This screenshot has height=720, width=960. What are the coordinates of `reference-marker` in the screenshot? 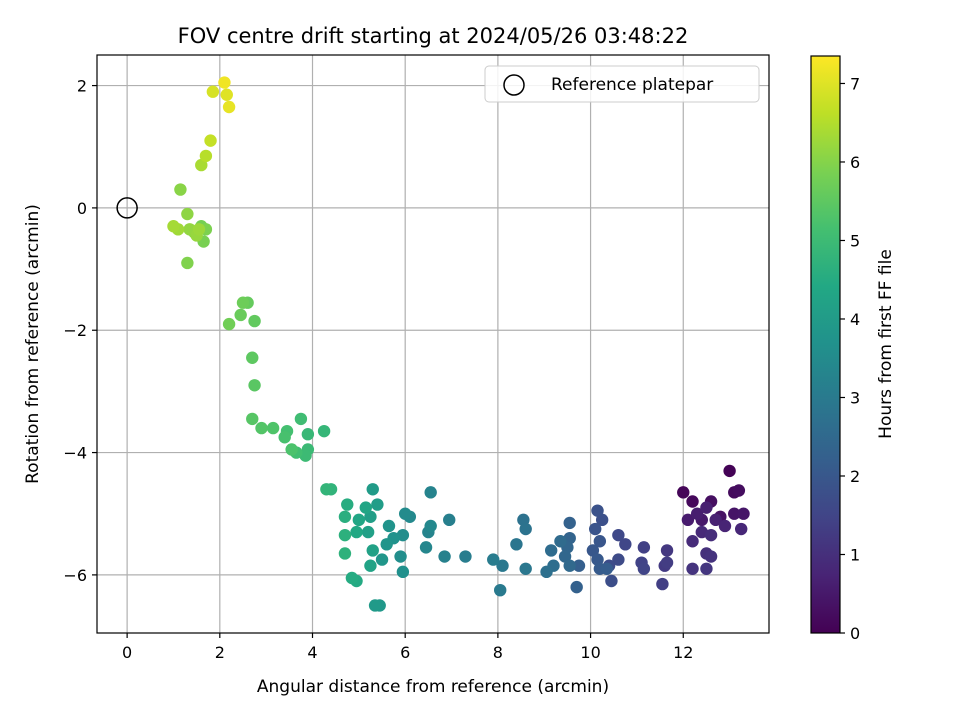 It's located at (127, 208).